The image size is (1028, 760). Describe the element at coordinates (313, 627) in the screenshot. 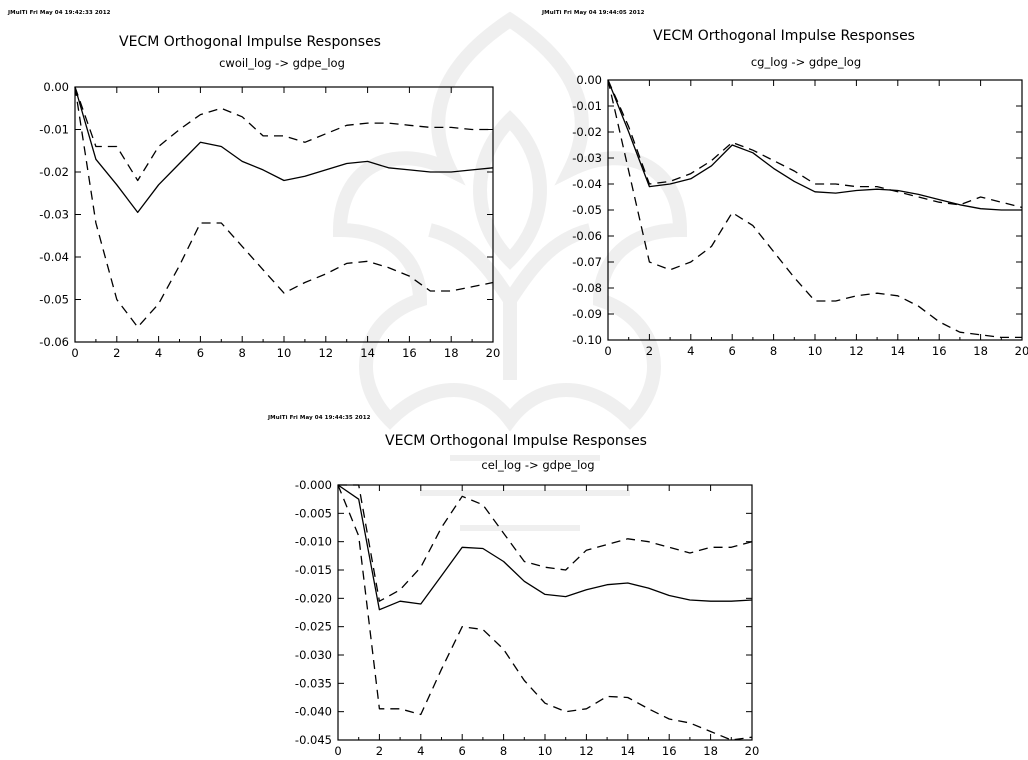

I see `y-tick-label: -0.025` at that location.